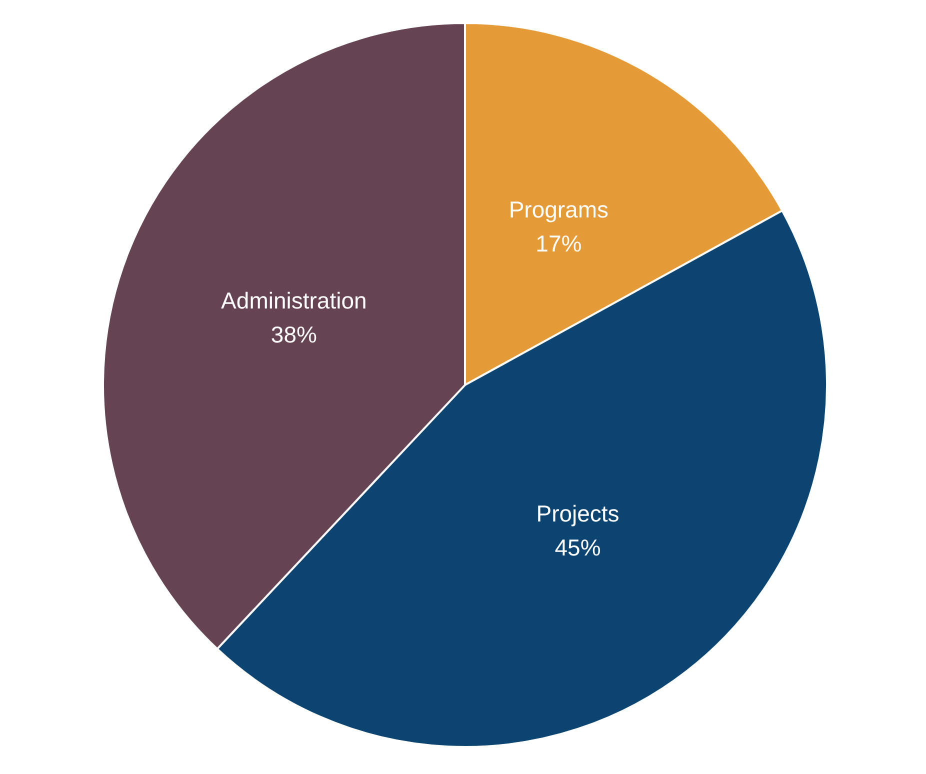 The width and height of the screenshot is (926, 774). What do you see at coordinates (294, 300) in the screenshot?
I see `slice-label: Administration` at bounding box center [294, 300].